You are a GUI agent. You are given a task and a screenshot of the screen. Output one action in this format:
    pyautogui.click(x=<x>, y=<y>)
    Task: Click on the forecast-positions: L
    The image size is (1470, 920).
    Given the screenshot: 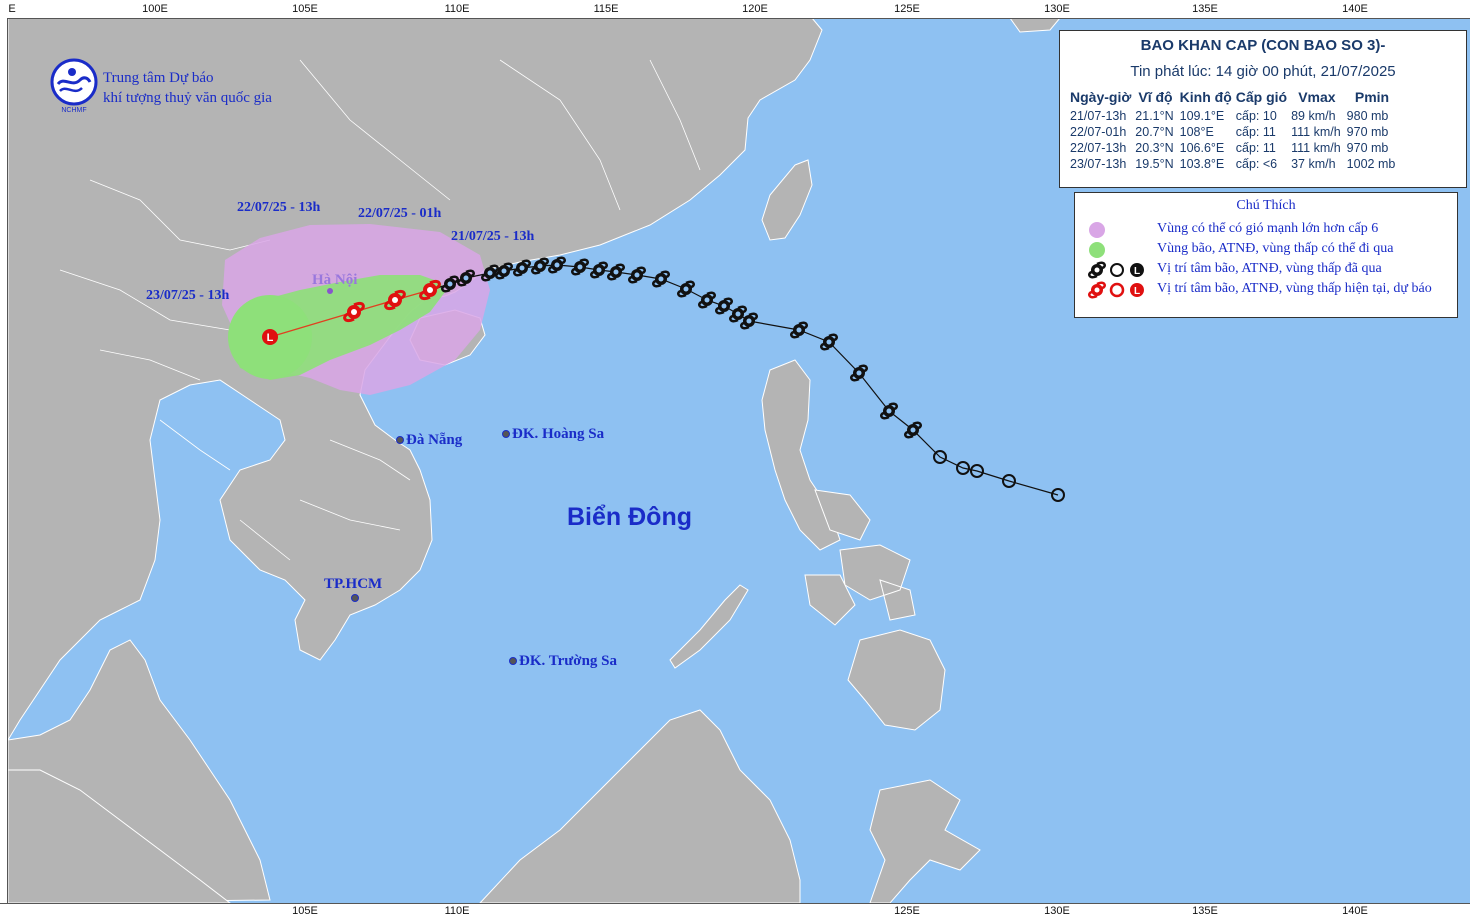 What is the action you would take?
    pyautogui.click(x=351, y=312)
    